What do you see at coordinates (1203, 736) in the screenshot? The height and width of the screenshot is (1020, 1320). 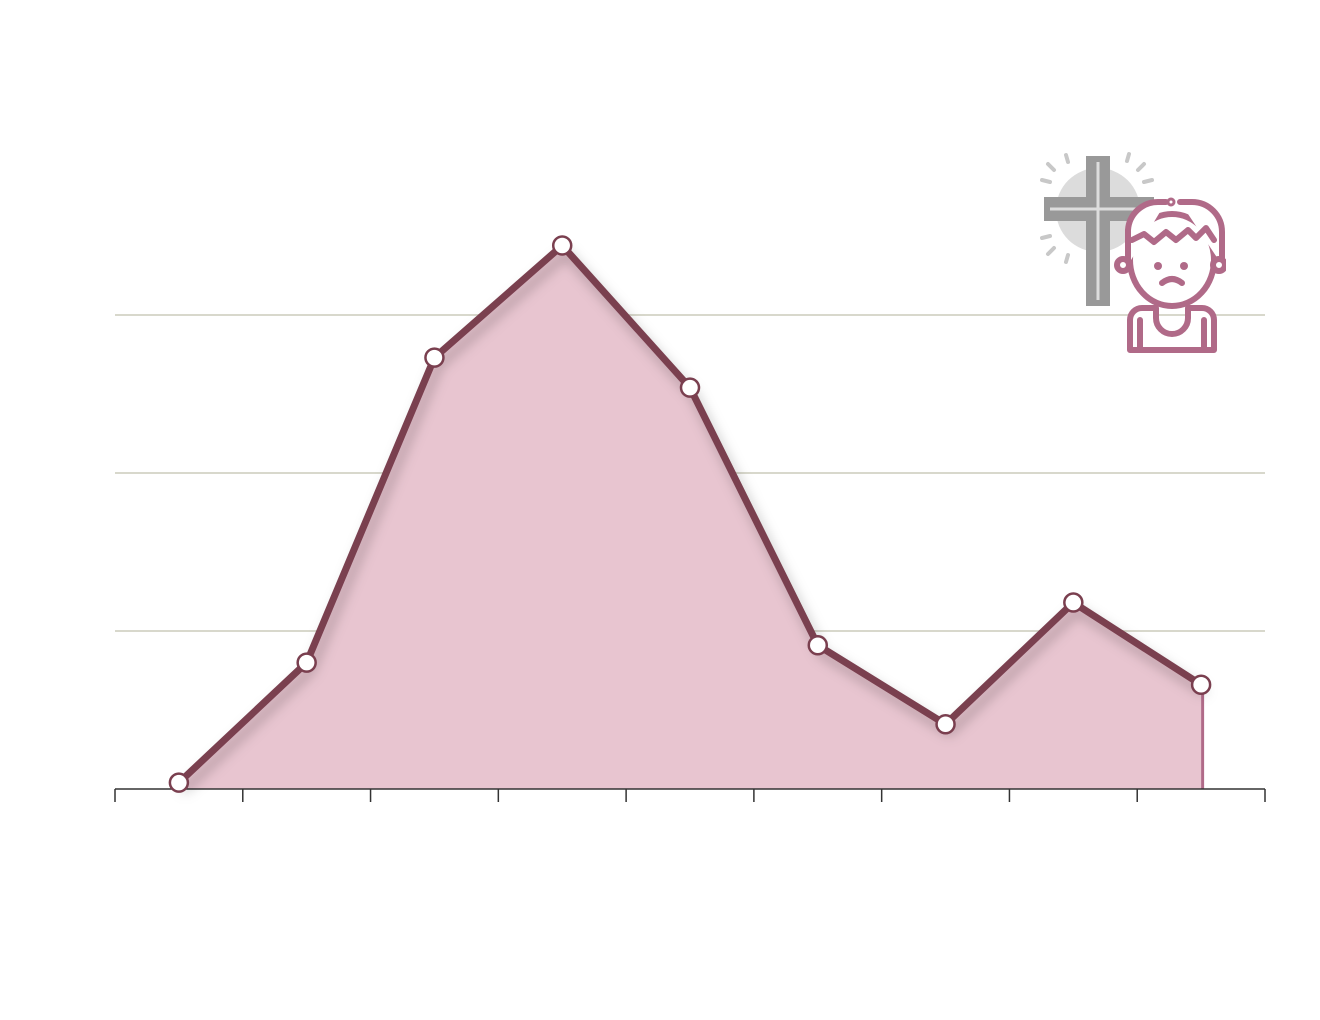 I see `highlight-area` at bounding box center [1203, 736].